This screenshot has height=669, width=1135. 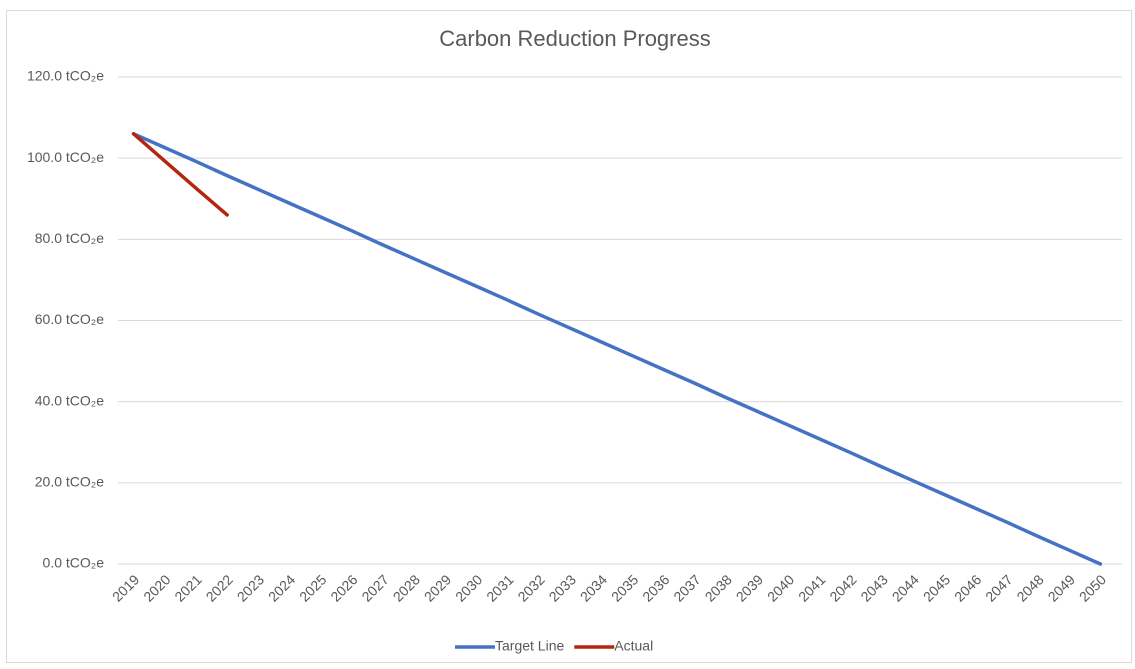 What do you see at coordinates (74, 563) in the screenshot?
I see `y-tick-label: 0.0 tCO₂e` at bounding box center [74, 563].